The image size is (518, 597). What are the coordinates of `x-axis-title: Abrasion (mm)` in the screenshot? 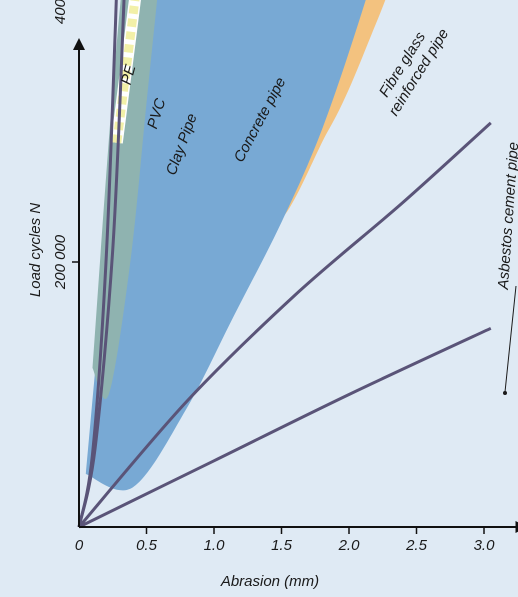 It's located at (269, 581).